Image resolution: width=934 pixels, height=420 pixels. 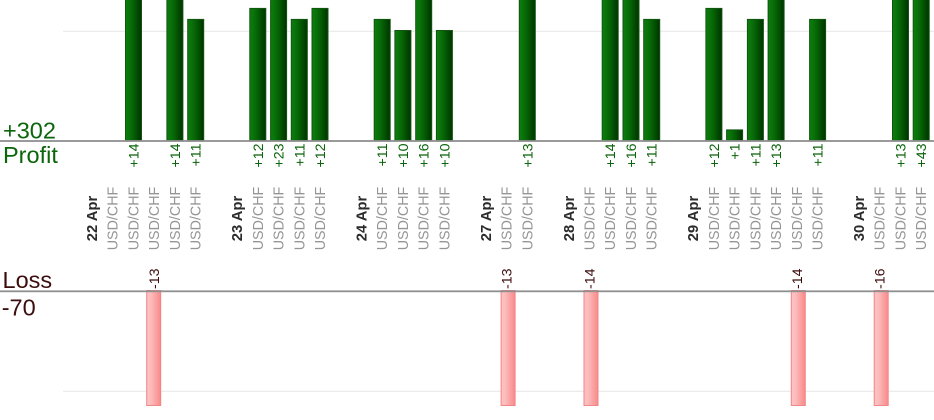 I want to click on svg-text: -16, so click(x=881, y=278).